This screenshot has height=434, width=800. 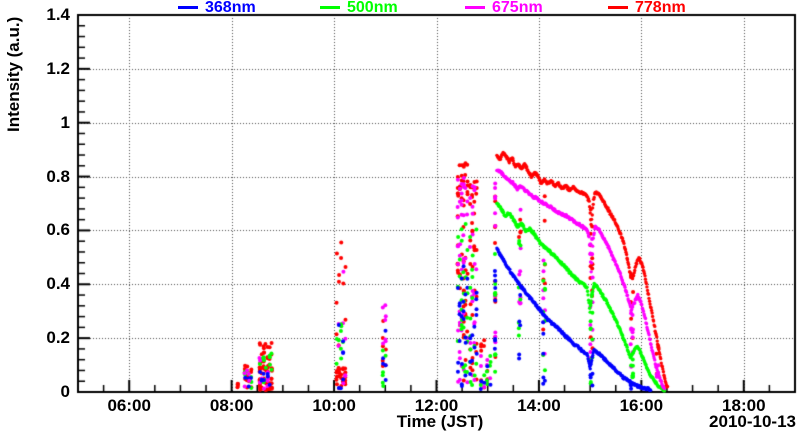 What do you see at coordinates (372, 8) in the screenshot?
I see `legend-label: 500nm` at bounding box center [372, 8].